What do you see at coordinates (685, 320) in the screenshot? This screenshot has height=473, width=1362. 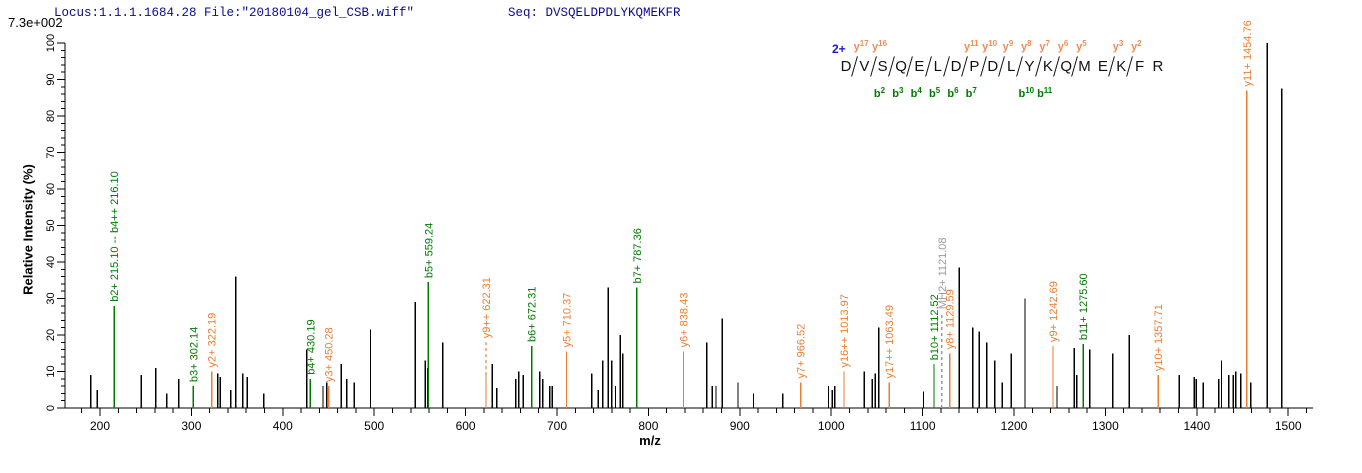 I see `peak-label: y6+ 838.43` at bounding box center [685, 320].